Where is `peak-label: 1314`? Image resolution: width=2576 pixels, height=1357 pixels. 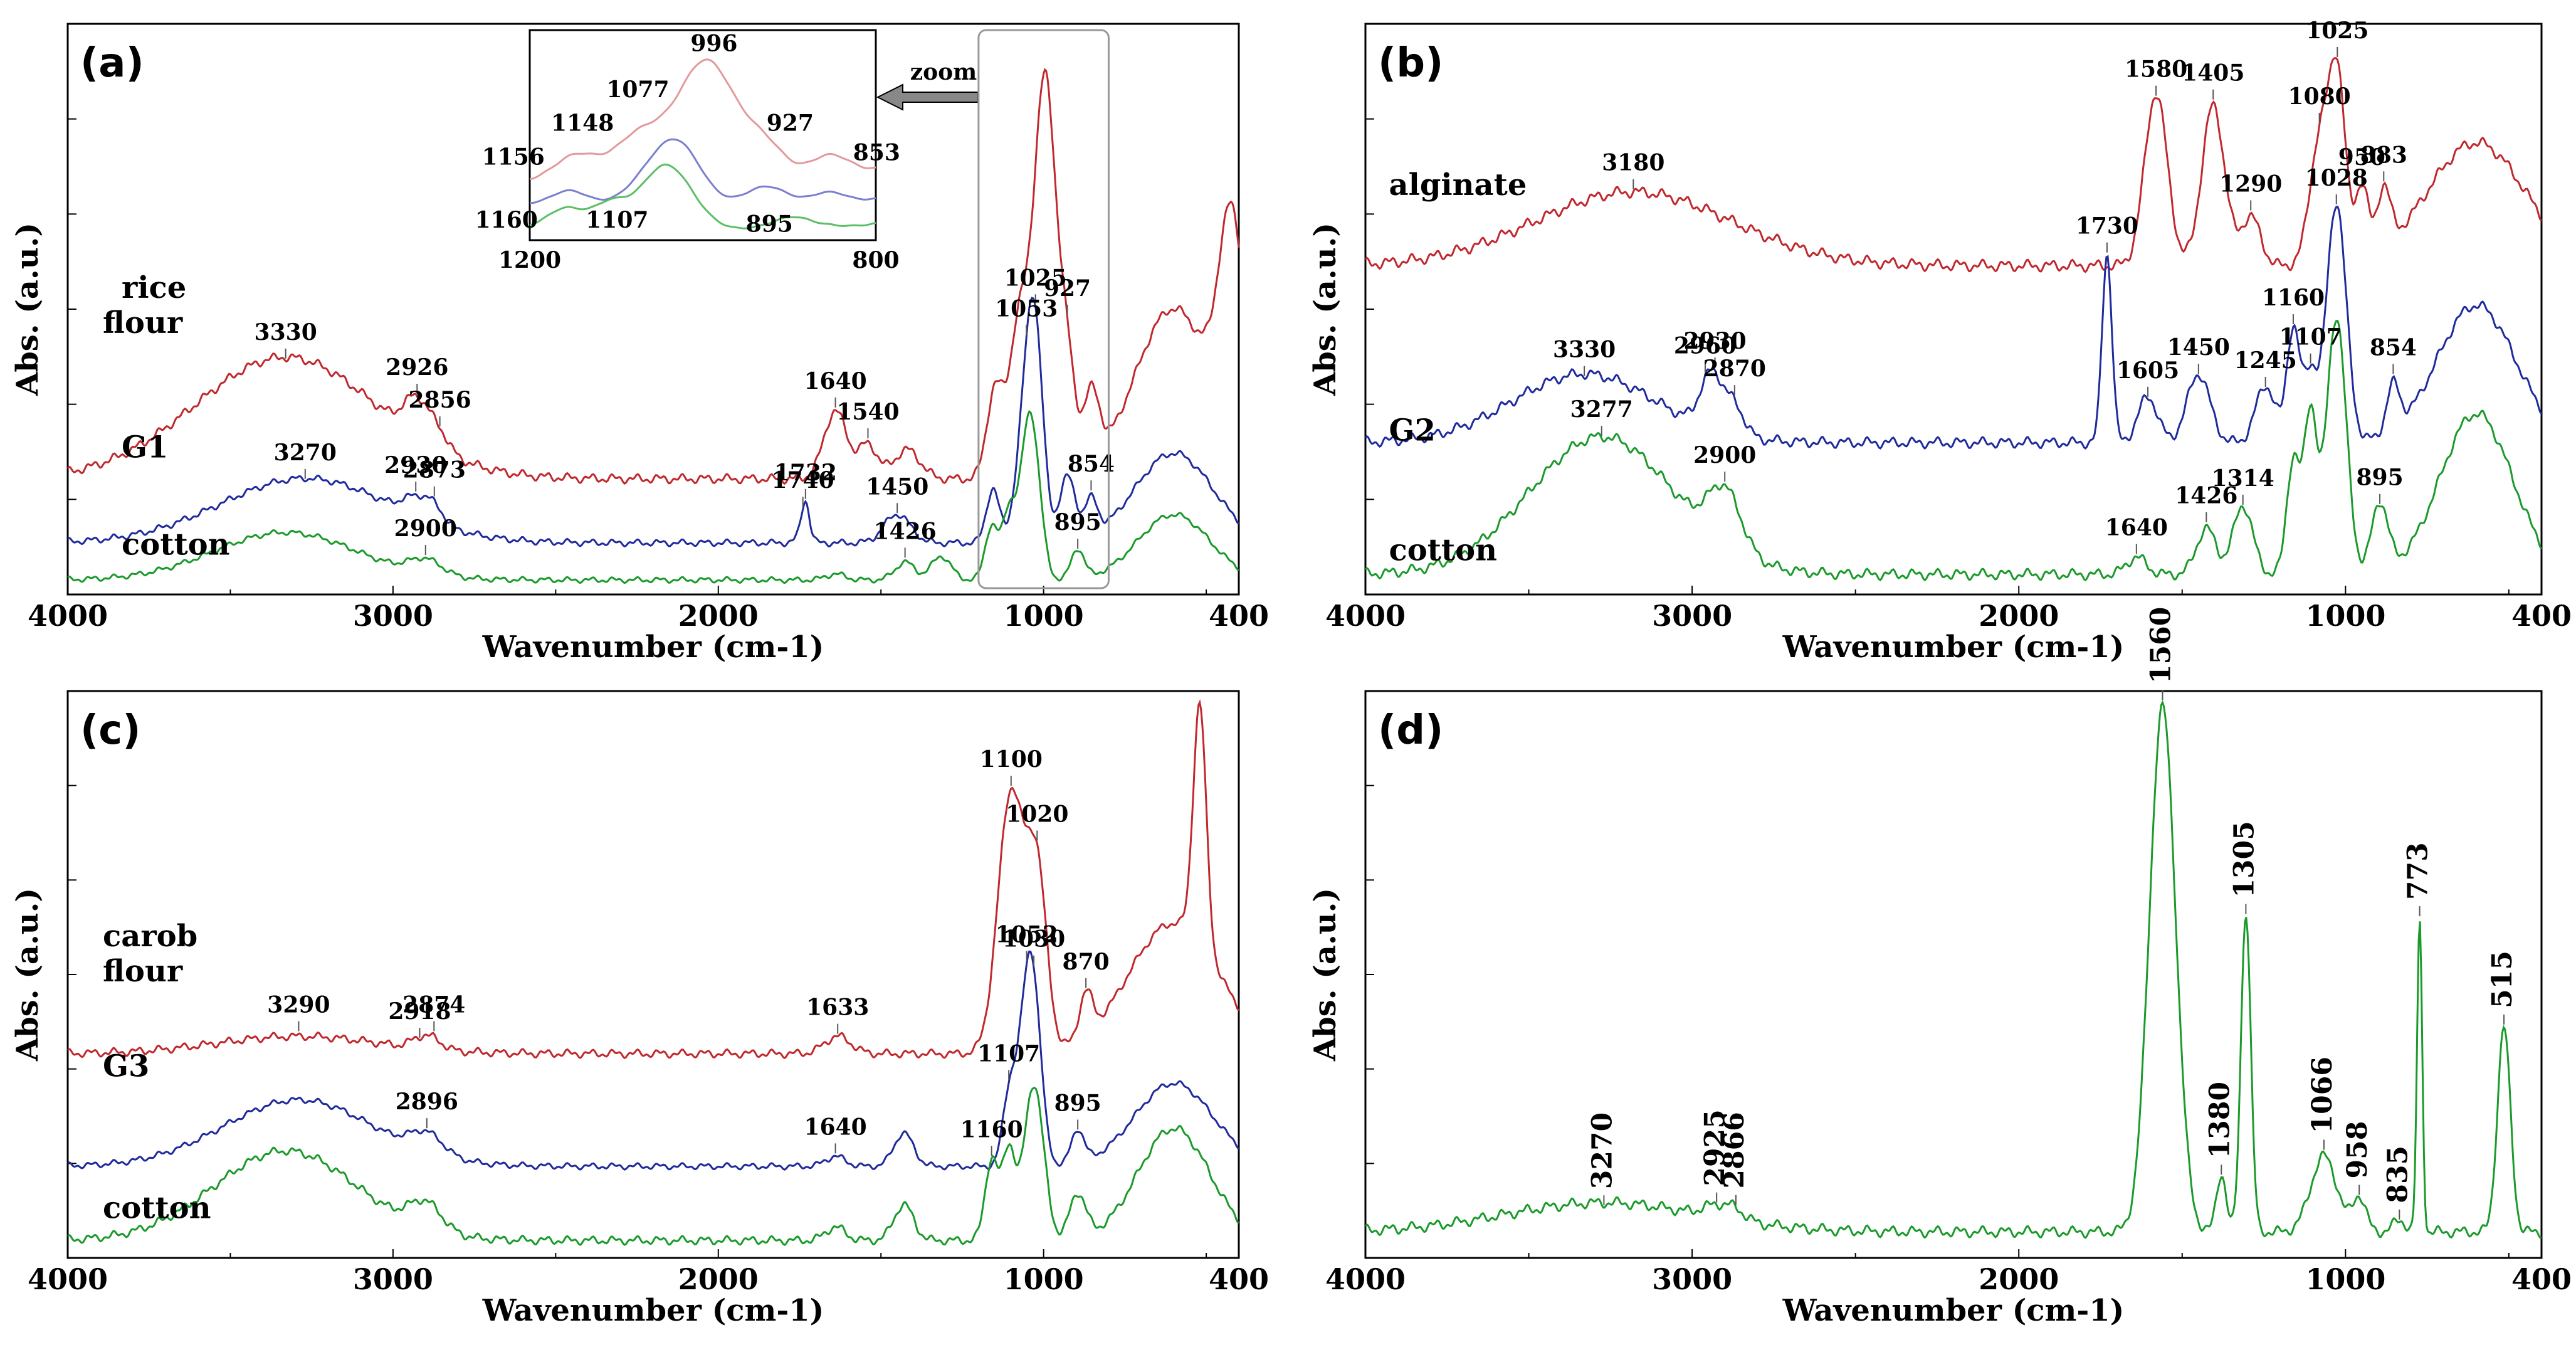 peak-label: 1314 is located at coordinates (2243, 478).